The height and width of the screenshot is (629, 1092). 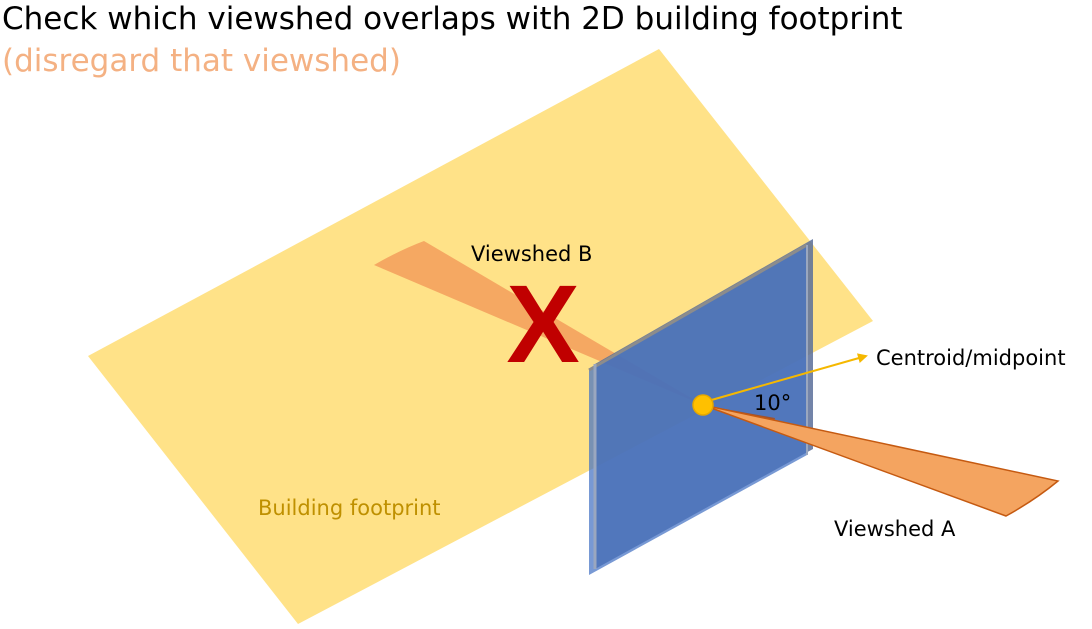 I want to click on wall-edge, so click(x=698, y=307).